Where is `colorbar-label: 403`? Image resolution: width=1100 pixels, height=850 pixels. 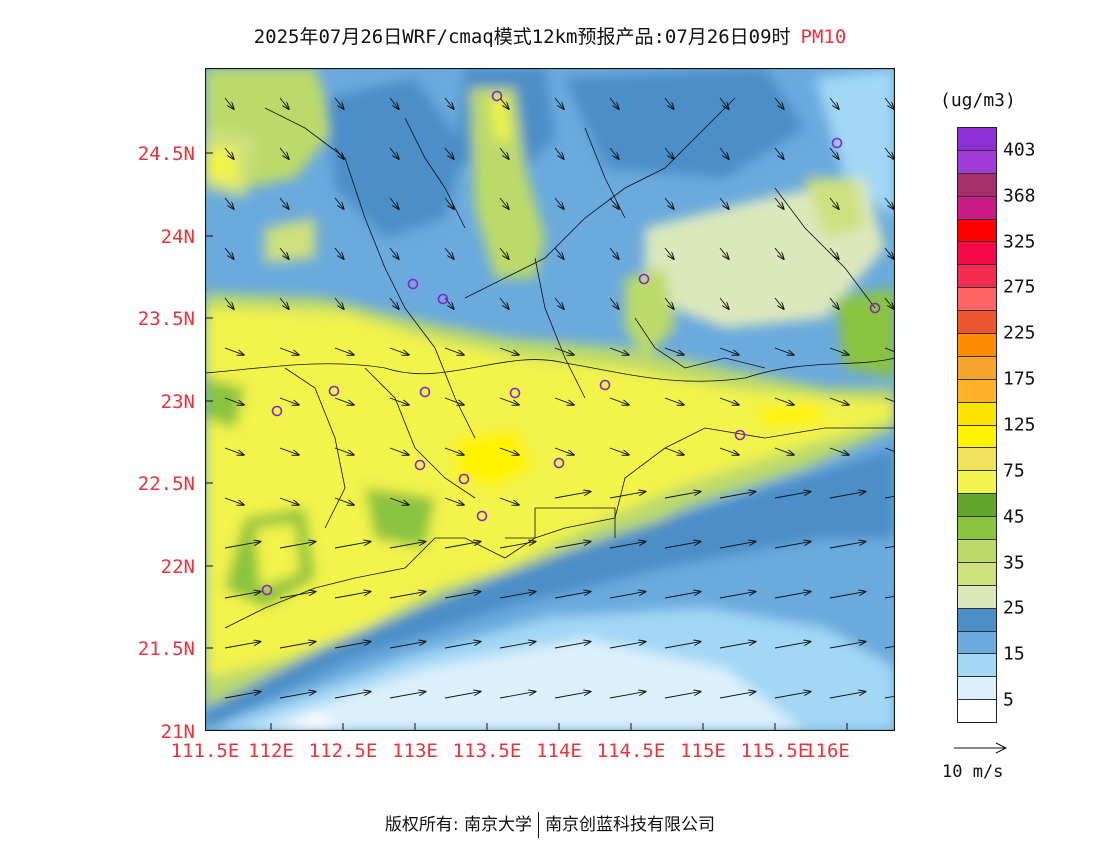
colorbar-label: 403 is located at coordinates (1019, 150).